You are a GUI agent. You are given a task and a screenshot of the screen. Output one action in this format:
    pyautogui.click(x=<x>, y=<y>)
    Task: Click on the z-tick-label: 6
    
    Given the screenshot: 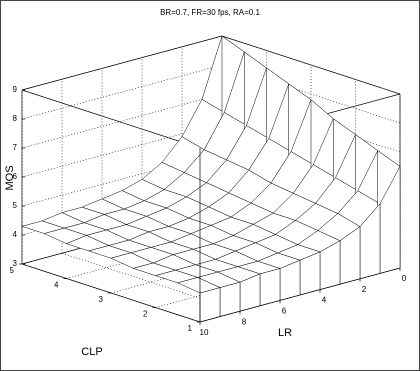 What is the action you would take?
    pyautogui.click(x=15, y=176)
    